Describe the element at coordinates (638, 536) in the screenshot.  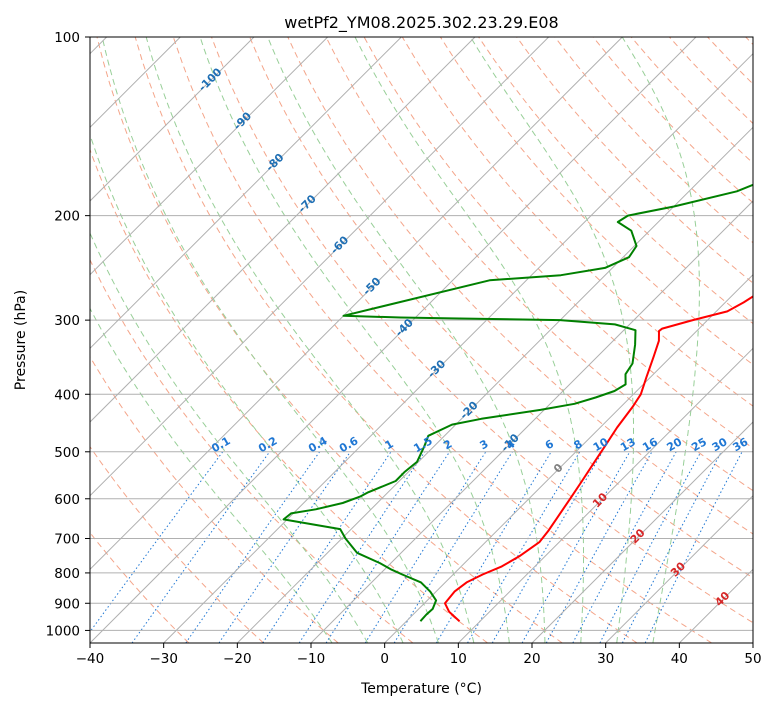
I see `isotherm-label: 20` at that location.